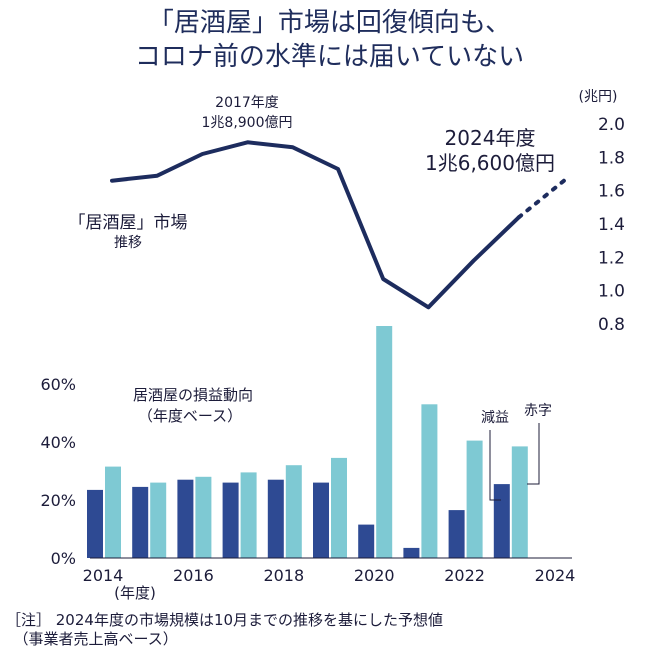 The height and width of the screenshot is (653, 659). I want to click on bar-deficit-2022, so click(474, 499).